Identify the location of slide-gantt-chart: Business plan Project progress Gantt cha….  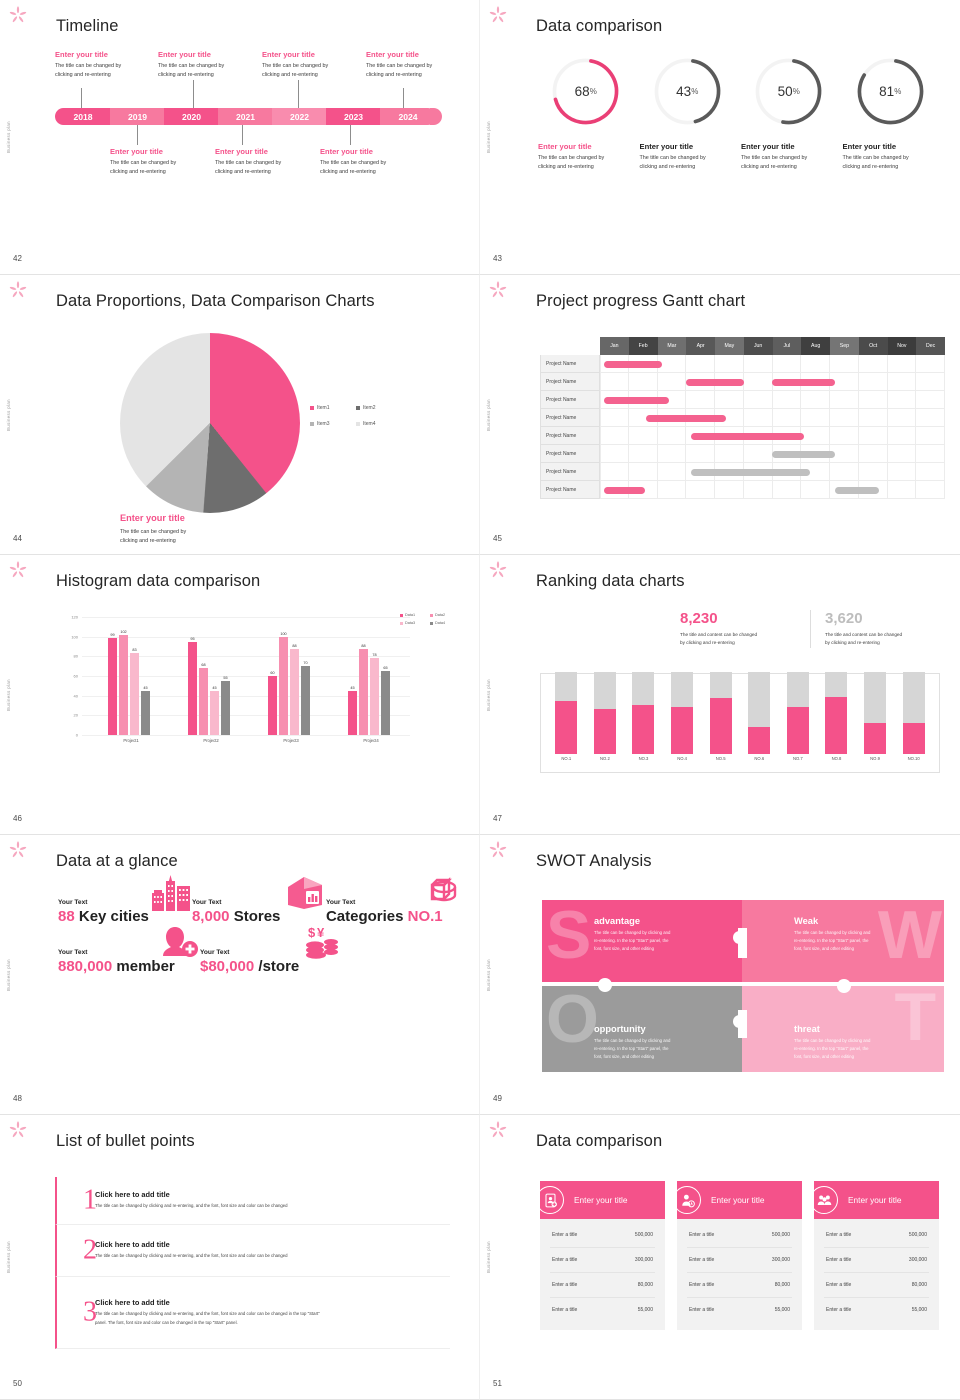
(720, 415).